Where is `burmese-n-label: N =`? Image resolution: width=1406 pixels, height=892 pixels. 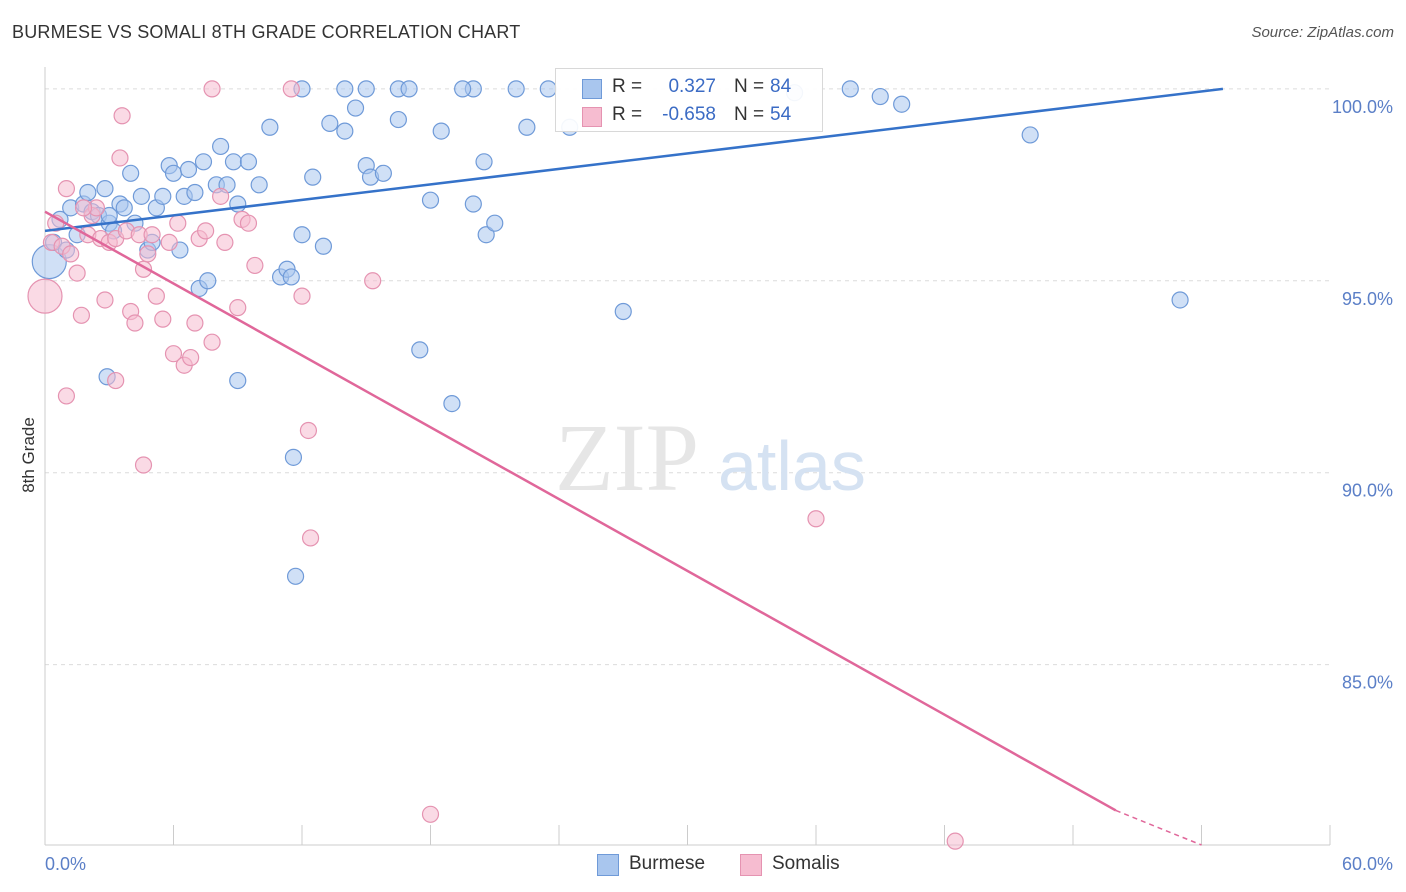 burmese-n-label: N = is located at coordinates (749, 86).